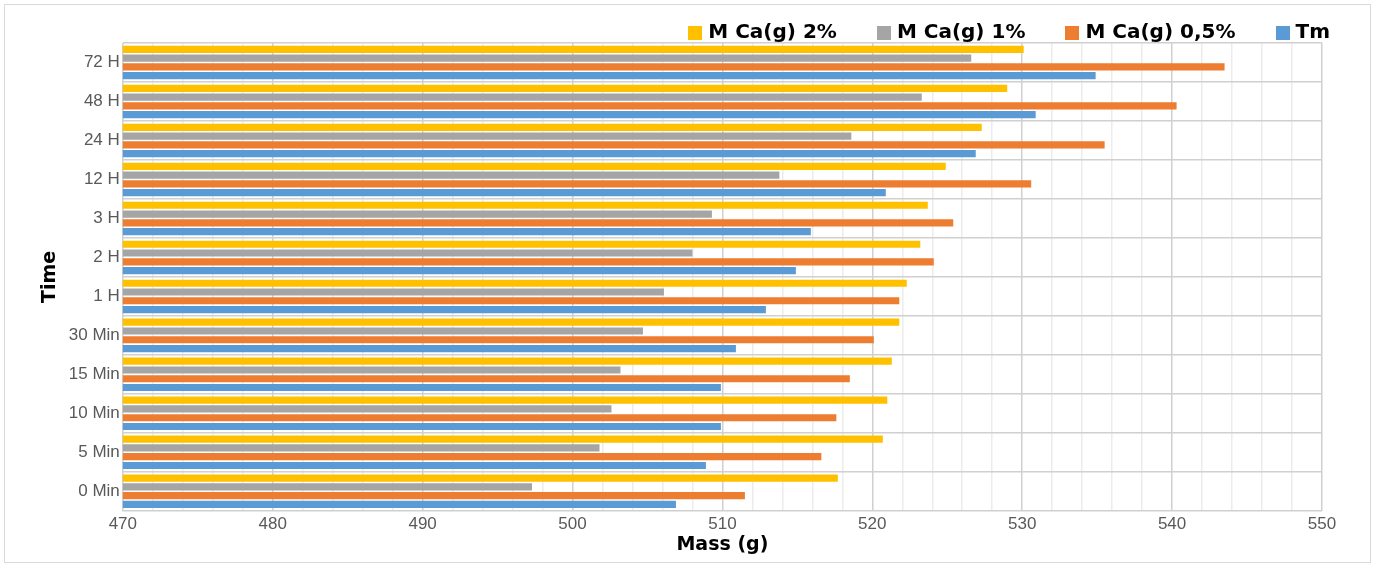 The image size is (1373, 565). I want to click on y-tick-label: 0 Min, so click(99, 490).